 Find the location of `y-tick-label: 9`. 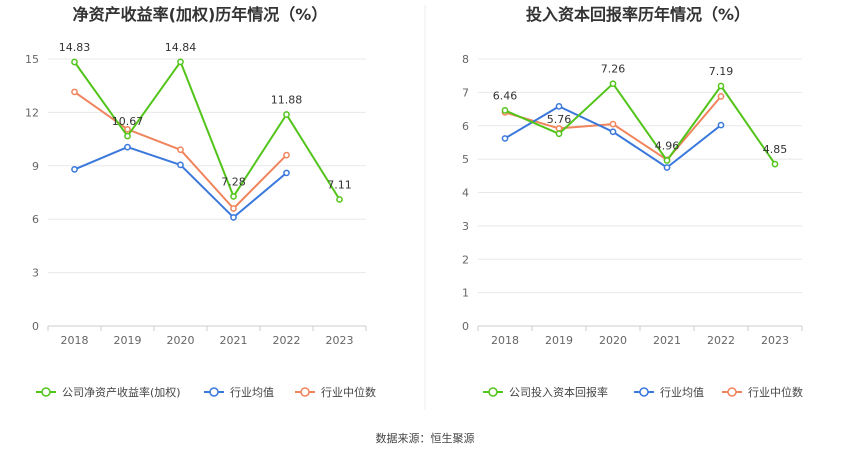

y-tick-label: 9 is located at coordinates (35, 166).